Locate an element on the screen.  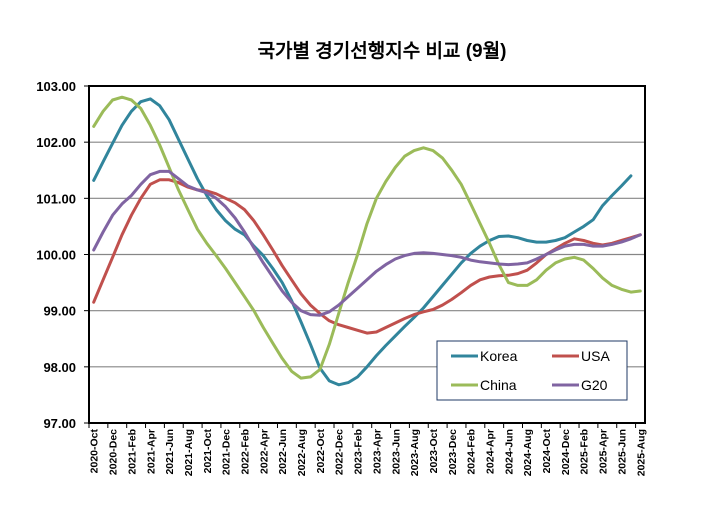
x-tick-label: 2021-Feb is located at coordinates (132, 452).